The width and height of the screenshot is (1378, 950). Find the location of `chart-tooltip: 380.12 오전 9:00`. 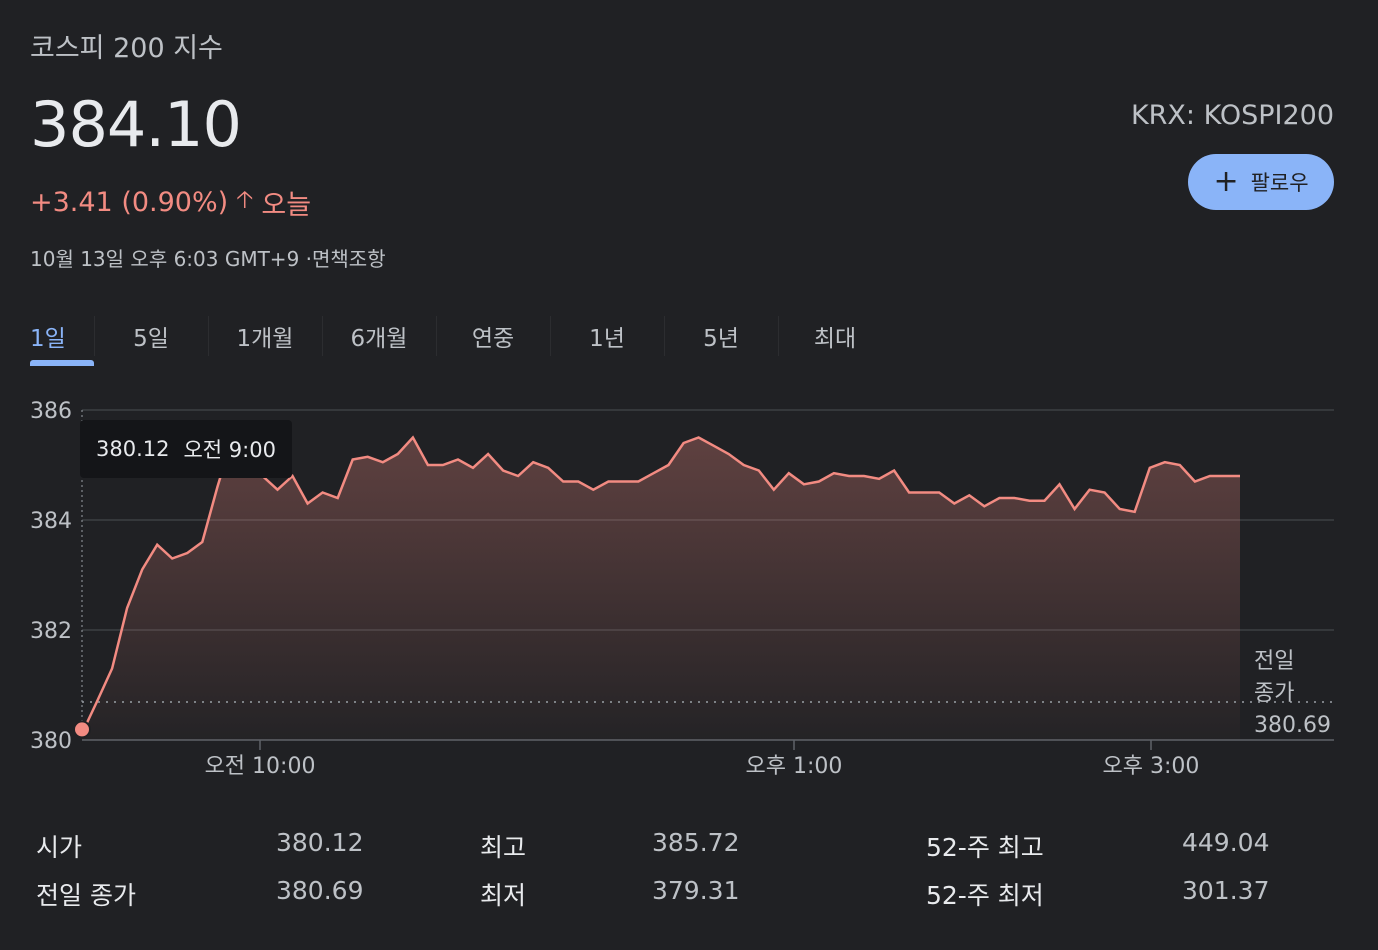

chart-tooltip: 380.12 오전 9:00 is located at coordinates (186, 449).